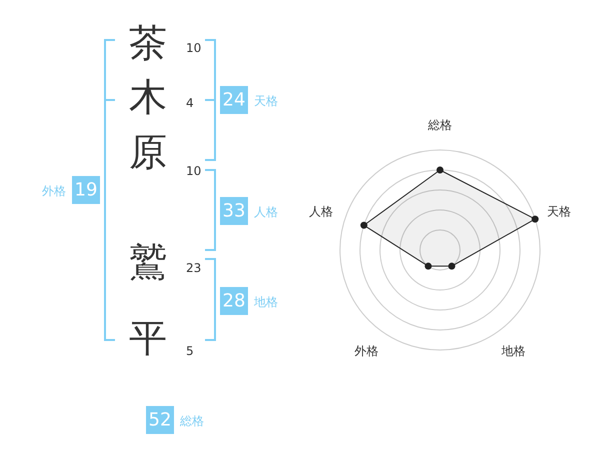  I want to click on spoke-label: 総格, so click(439, 125).